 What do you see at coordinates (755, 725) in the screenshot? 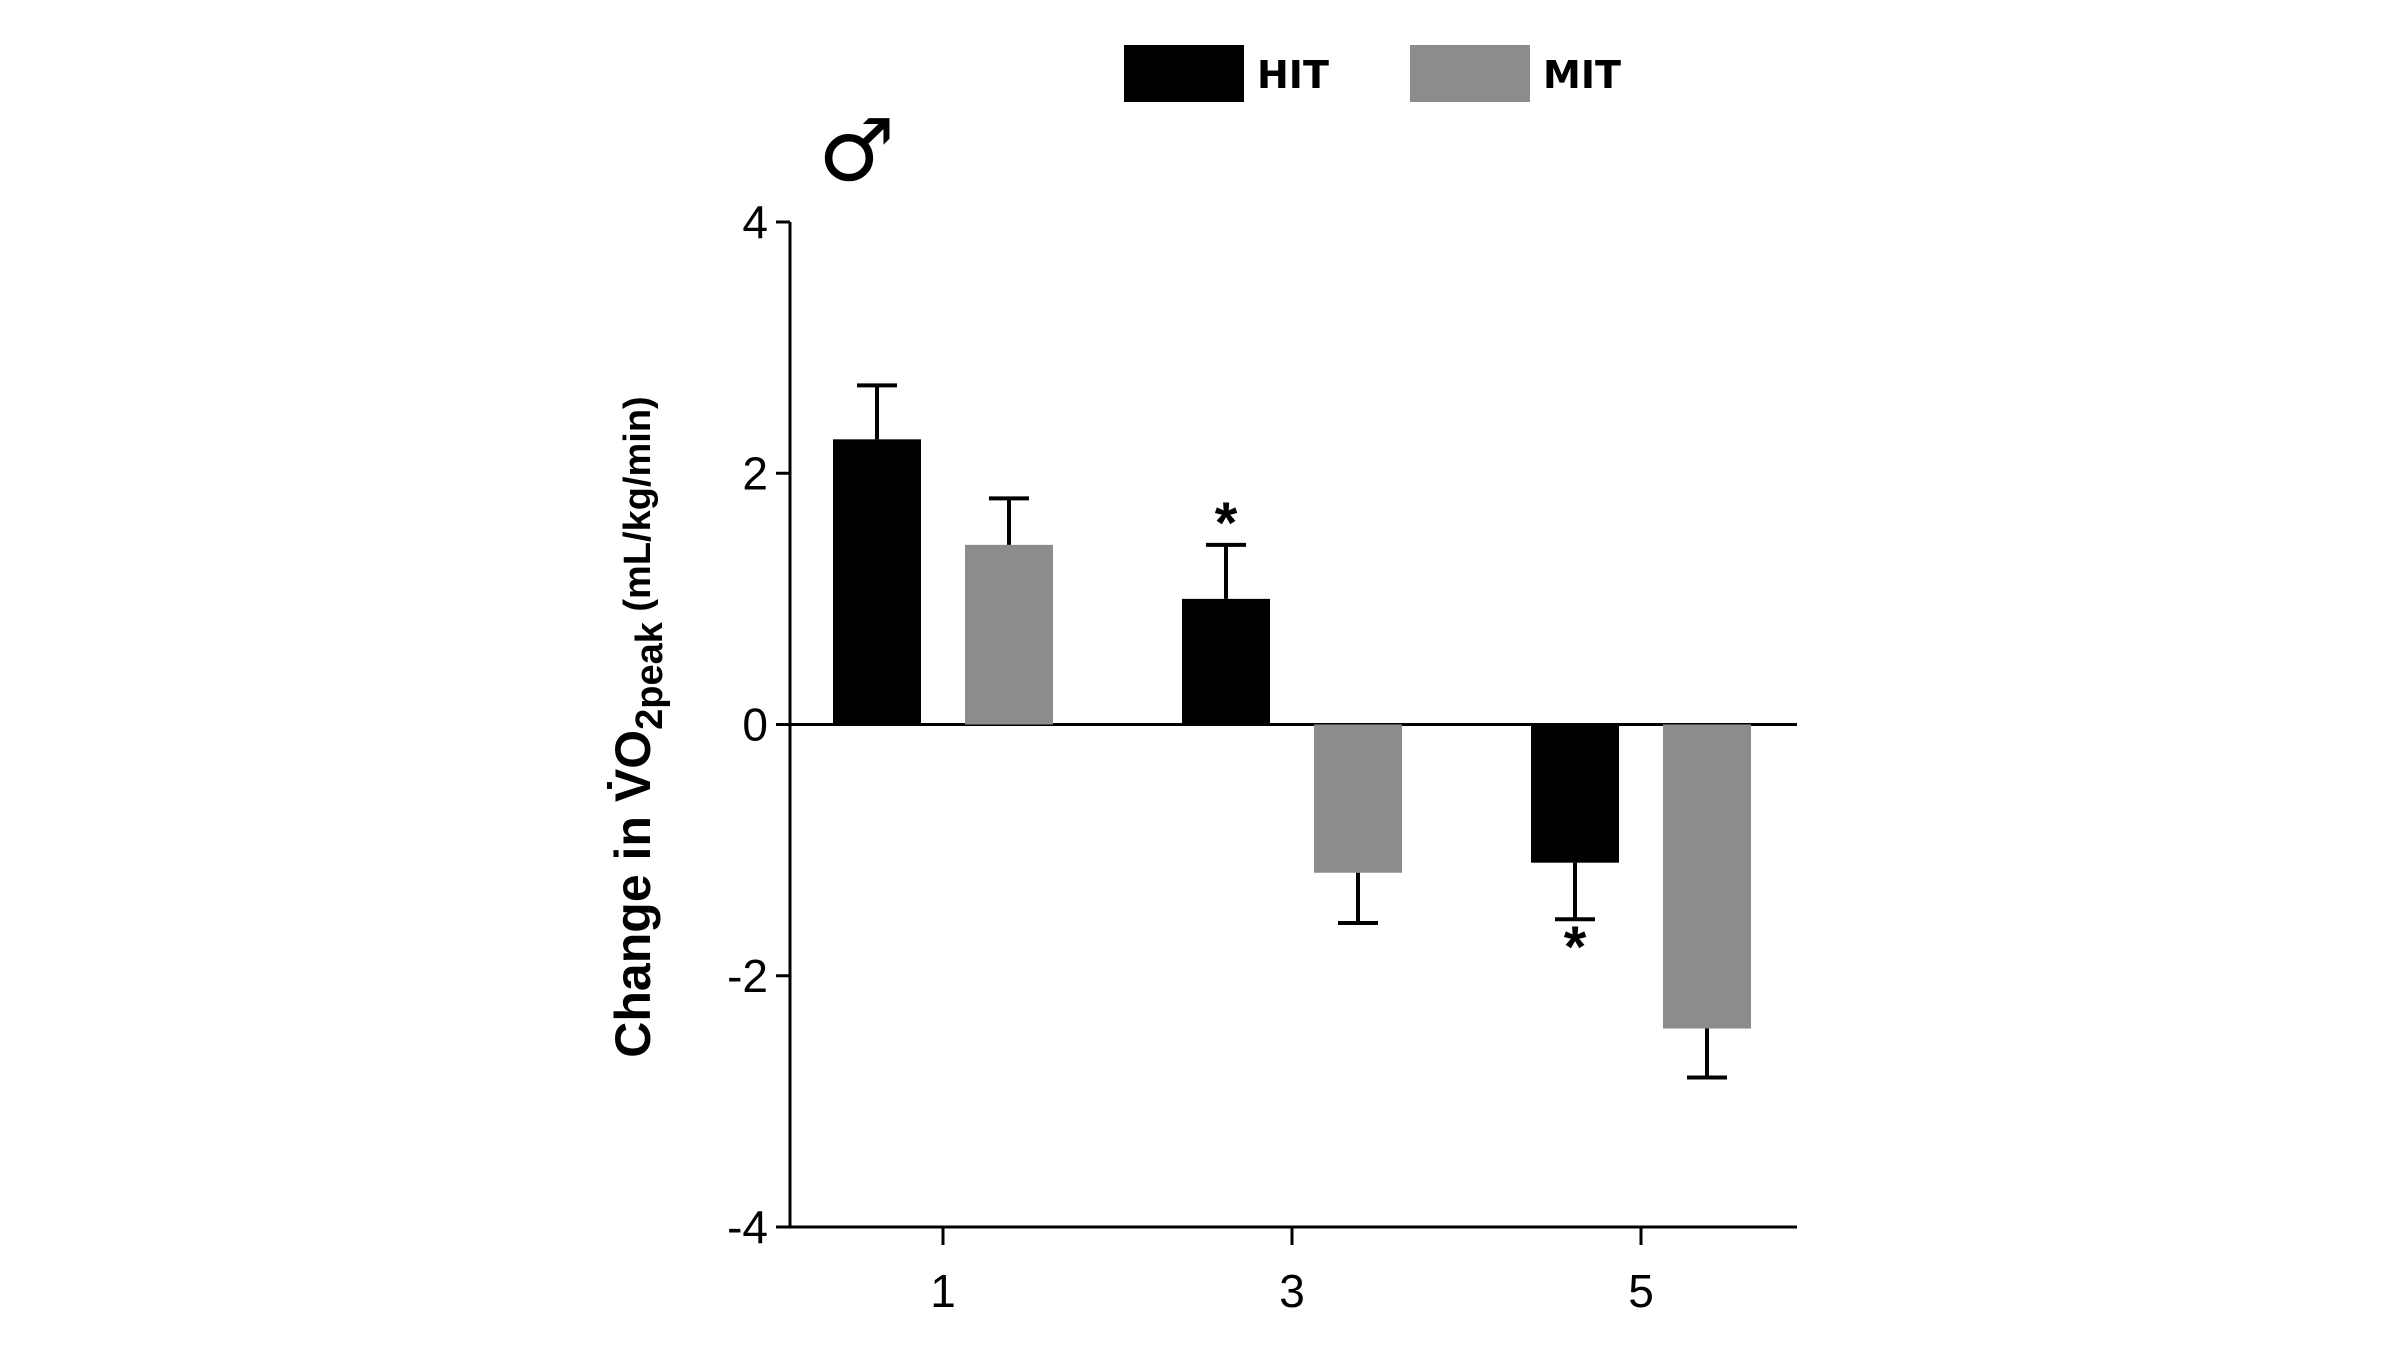
I see `y-tick-label-0: 0` at bounding box center [755, 725].